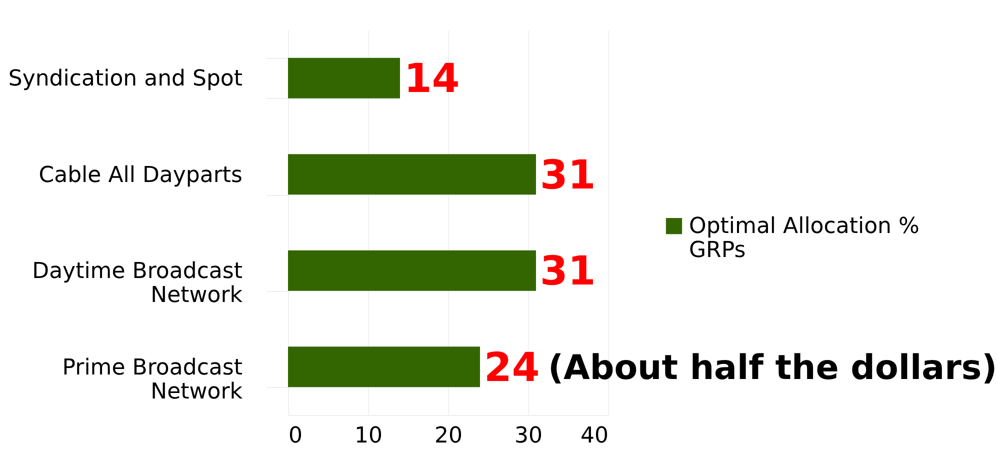 The width and height of the screenshot is (997, 457). I want to click on annotation: (About half the dollars), so click(772, 368).